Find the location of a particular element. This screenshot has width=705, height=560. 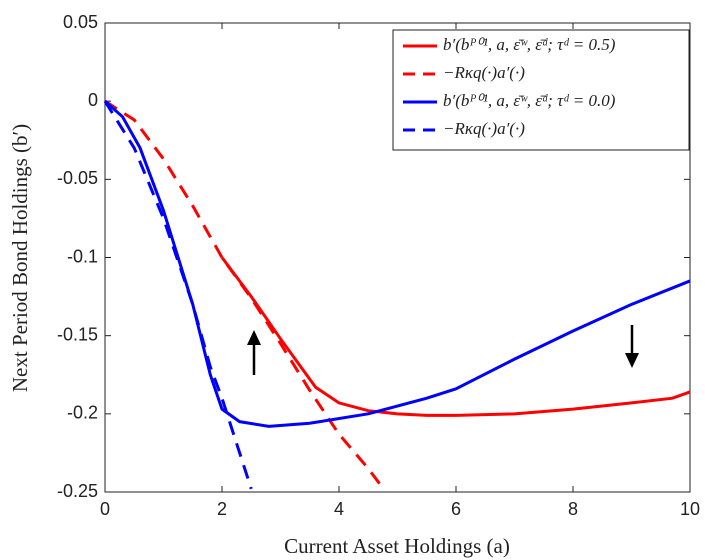

x-tick-label: 8 is located at coordinates (573, 509).